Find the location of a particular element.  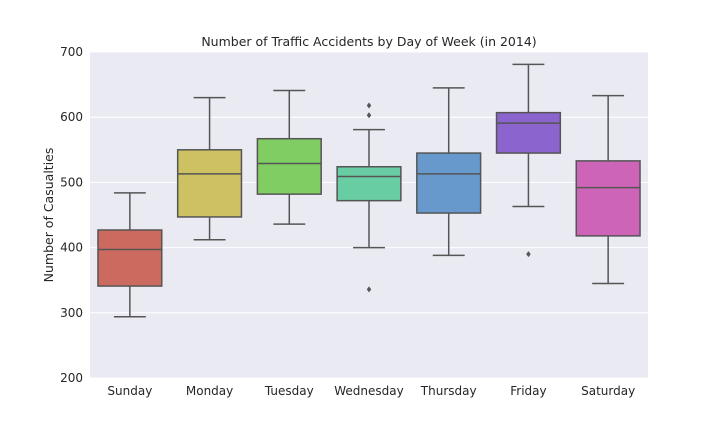

x-tick-label: Saturday is located at coordinates (608, 391).